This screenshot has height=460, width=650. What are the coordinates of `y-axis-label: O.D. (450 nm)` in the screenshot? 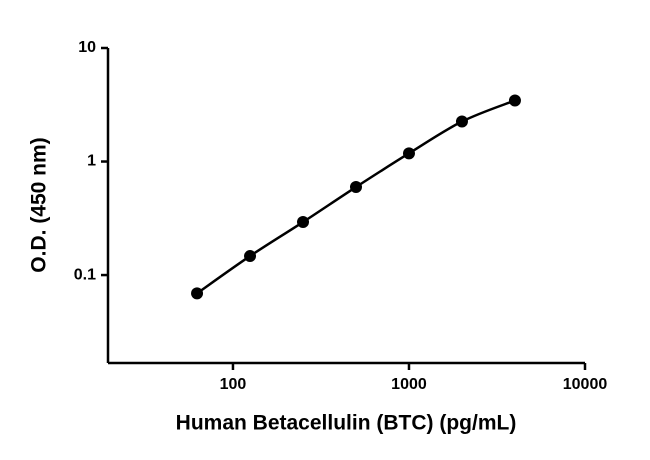 It's located at (39, 204).